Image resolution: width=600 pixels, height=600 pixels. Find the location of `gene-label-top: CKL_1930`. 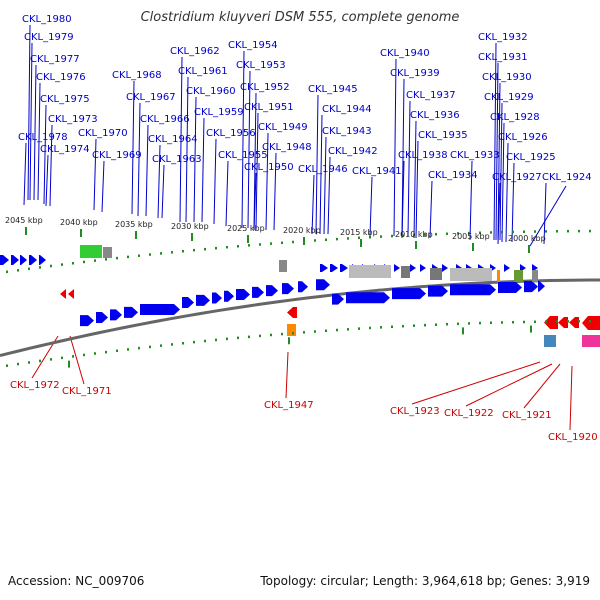

gene-label-top: CKL_1930 is located at coordinates (507, 77).